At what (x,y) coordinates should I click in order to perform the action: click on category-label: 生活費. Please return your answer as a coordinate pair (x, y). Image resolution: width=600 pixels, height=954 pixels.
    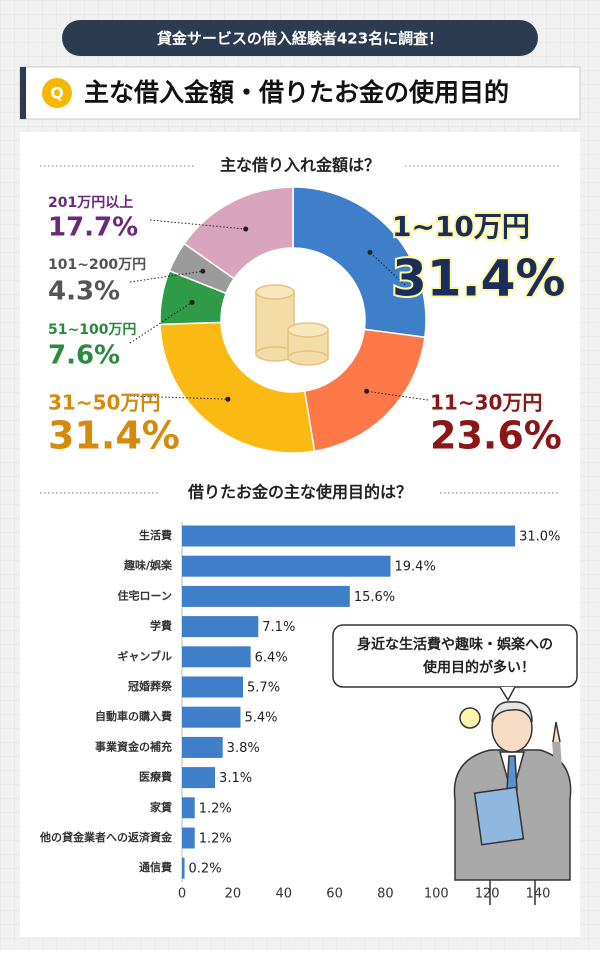
    Looking at the image, I should click on (155, 535).